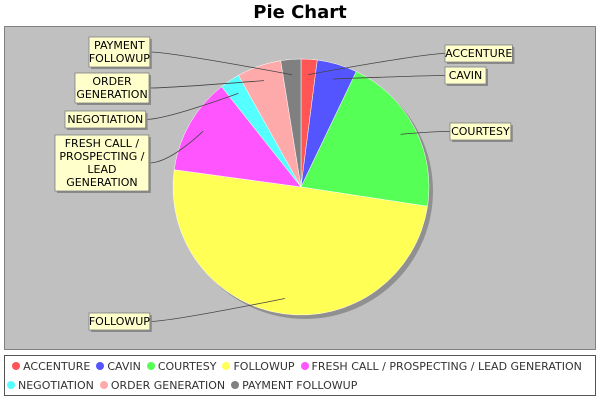 The height and width of the screenshot is (400, 600). I want to click on slice-label-text: COURTESY, so click(480, 131).